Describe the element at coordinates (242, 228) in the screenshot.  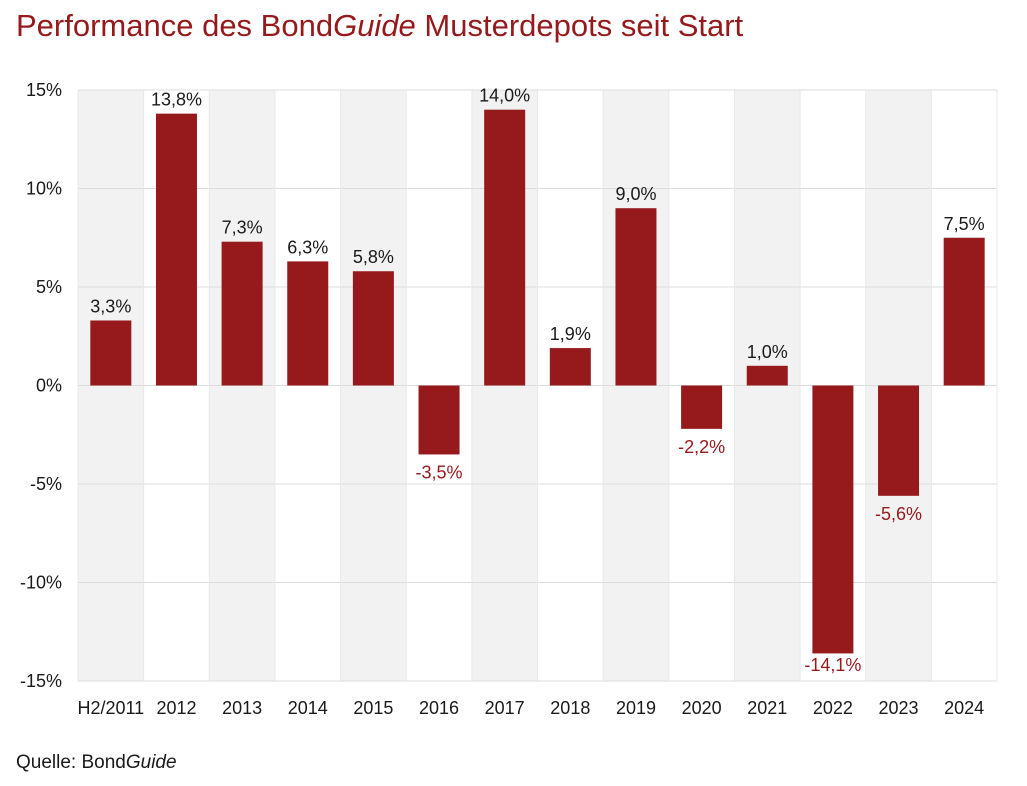
I see `data-label: 7,3%` at that location.